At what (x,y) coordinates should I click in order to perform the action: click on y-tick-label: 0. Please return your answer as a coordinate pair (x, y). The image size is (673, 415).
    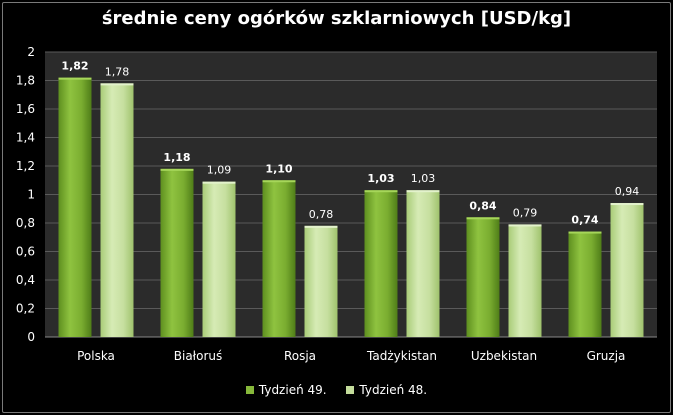
    Looking at the image, I should click on (31, 337).